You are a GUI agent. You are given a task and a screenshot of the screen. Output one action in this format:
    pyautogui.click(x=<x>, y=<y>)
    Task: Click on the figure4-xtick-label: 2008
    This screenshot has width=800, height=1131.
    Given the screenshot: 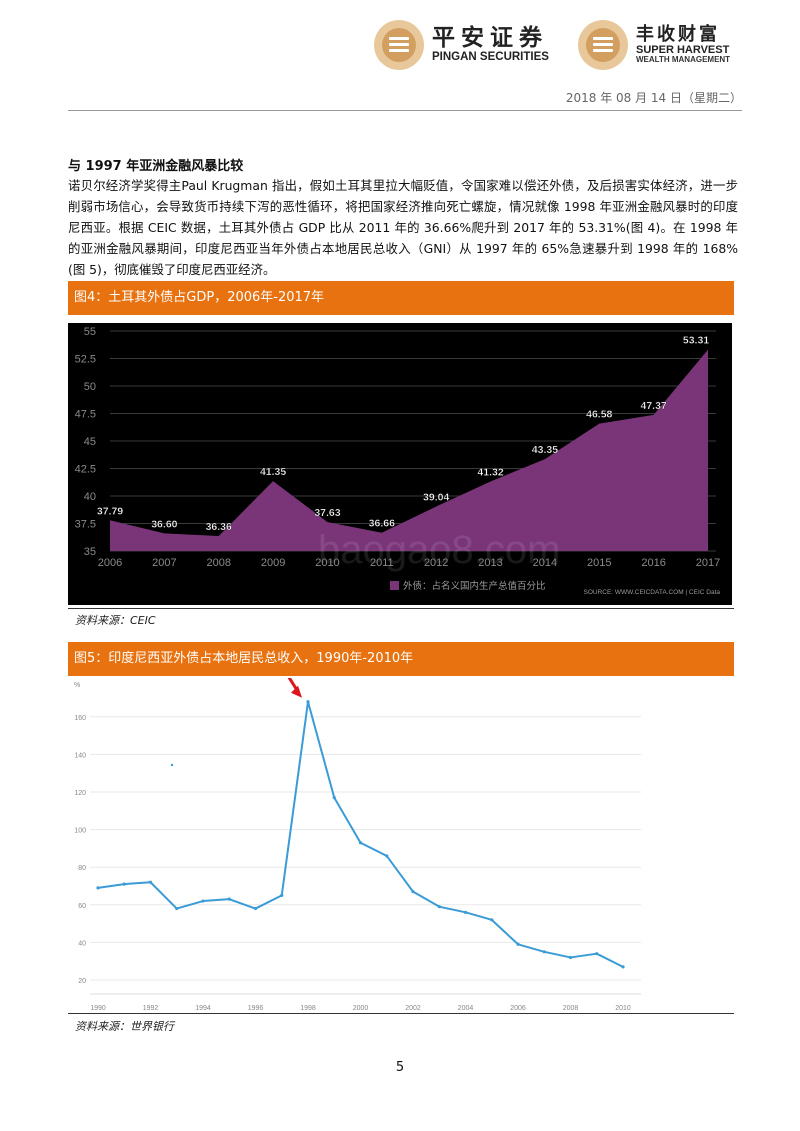 What is the action you would take?
    pyautogui.click(x=218, y=563)
    